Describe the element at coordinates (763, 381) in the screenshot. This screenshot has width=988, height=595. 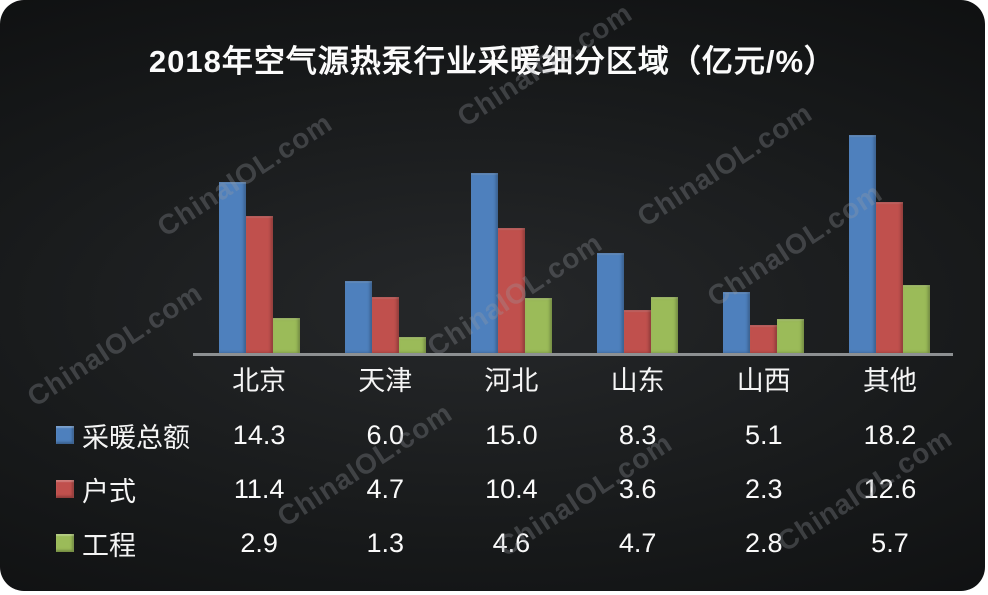
I see `category-label: 山西` at that location.